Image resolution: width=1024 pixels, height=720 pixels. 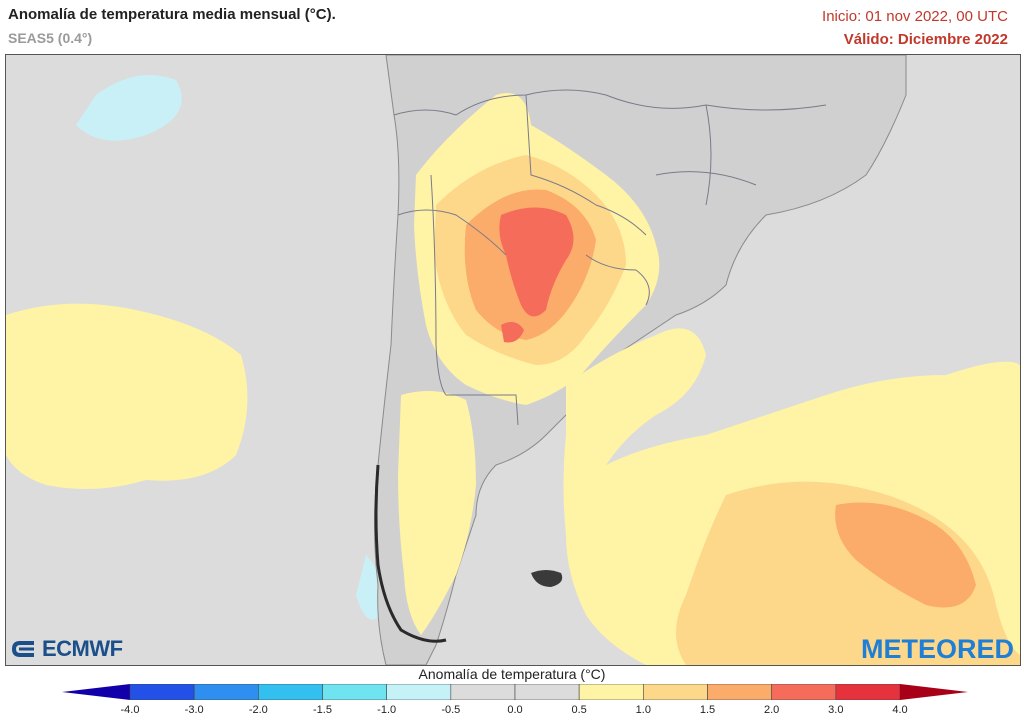 What do you see at coordinates (23, 649) in the screenshot?
I see `ecmwf-swirl-icon` at bounding box center [23, 649].